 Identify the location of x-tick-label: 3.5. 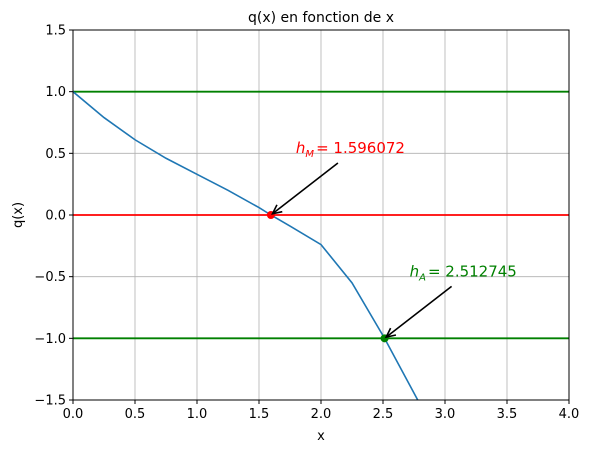
(507, 414).